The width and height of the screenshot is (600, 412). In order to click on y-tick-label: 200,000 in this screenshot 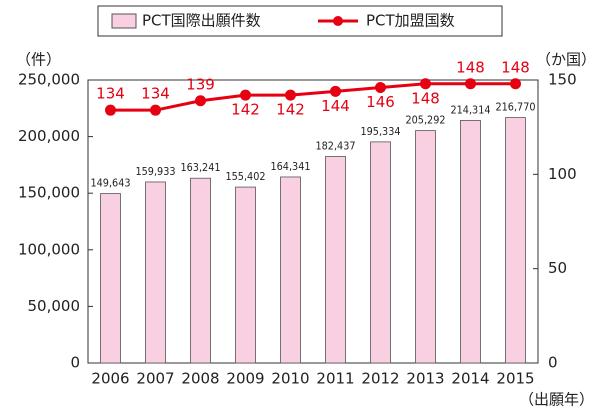, I will do `click(49, 136)`.